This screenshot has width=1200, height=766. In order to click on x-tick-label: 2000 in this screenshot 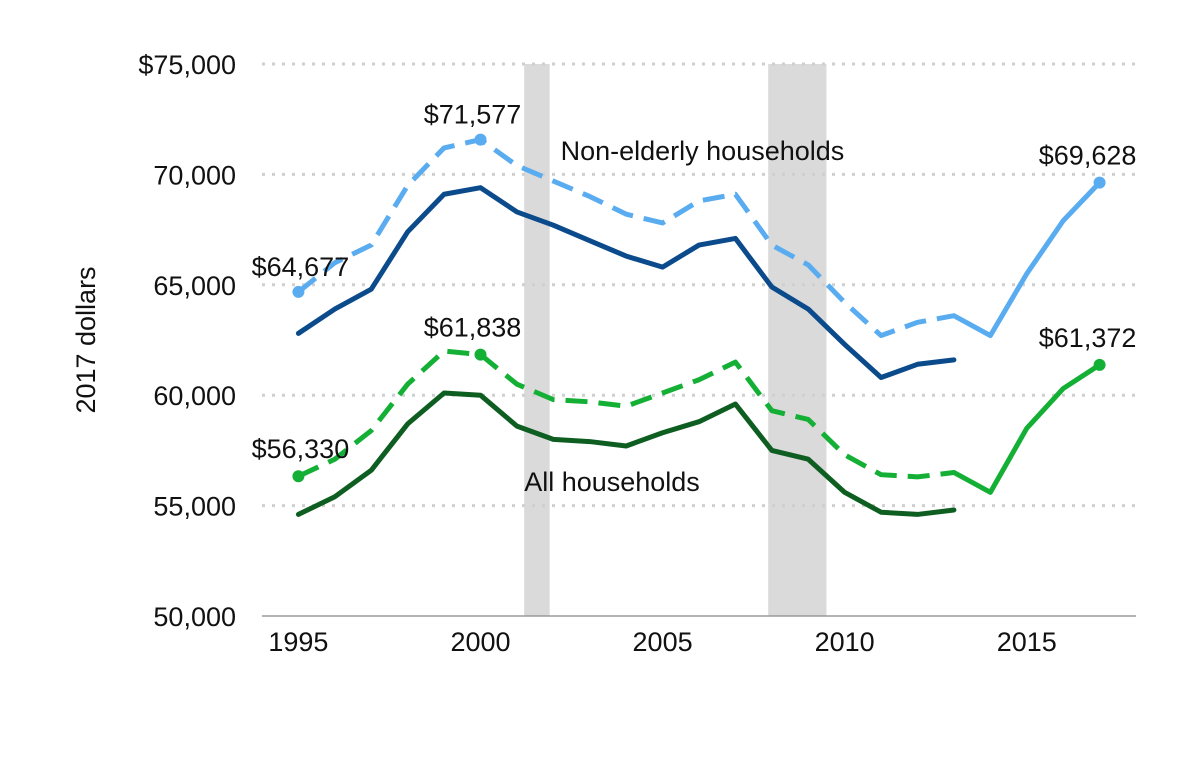, I will do `click(480, 642)`.